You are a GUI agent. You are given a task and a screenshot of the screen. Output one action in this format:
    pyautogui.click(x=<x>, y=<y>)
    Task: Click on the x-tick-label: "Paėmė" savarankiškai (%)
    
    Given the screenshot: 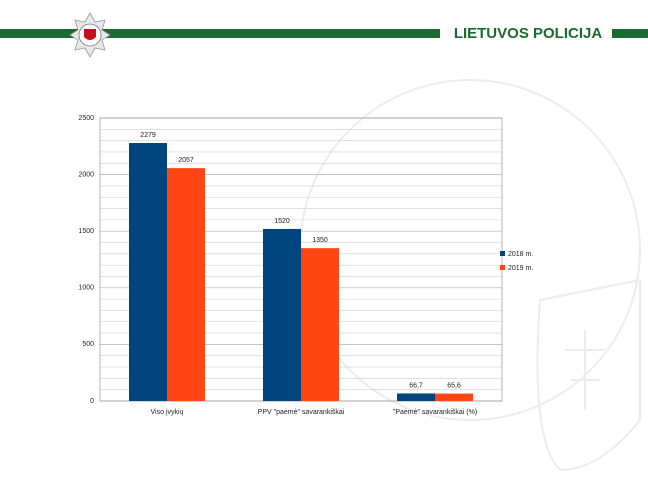 What is the action you would take?
    pyautogui.click(x=435, y=412)
    